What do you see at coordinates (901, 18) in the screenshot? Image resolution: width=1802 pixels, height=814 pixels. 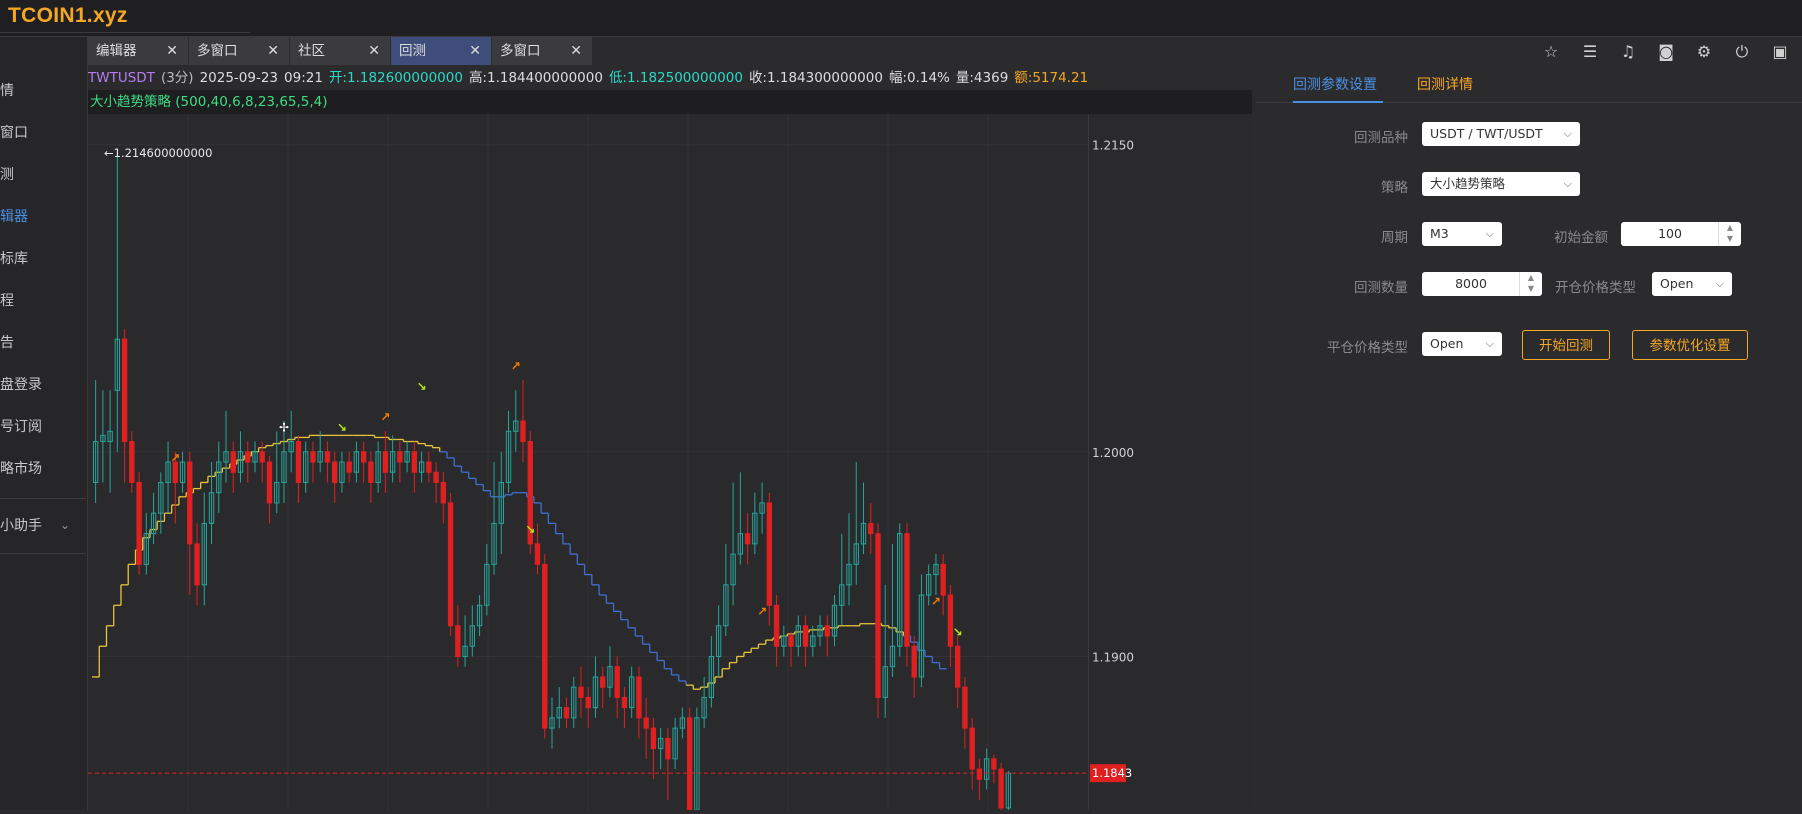 I see `top-bar: TCOIN1.xyz` at bounding box center [901, 18].